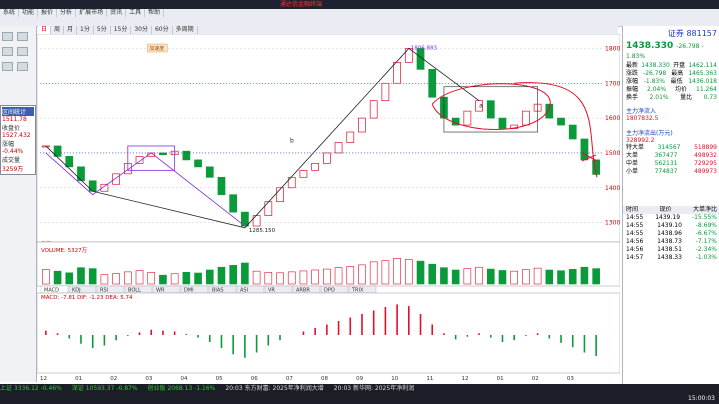 This screenshot has width=719, height=404. Describe the element at coordinates (10, 13) in the screenshot. I see `menu-item: 系统` at that location.